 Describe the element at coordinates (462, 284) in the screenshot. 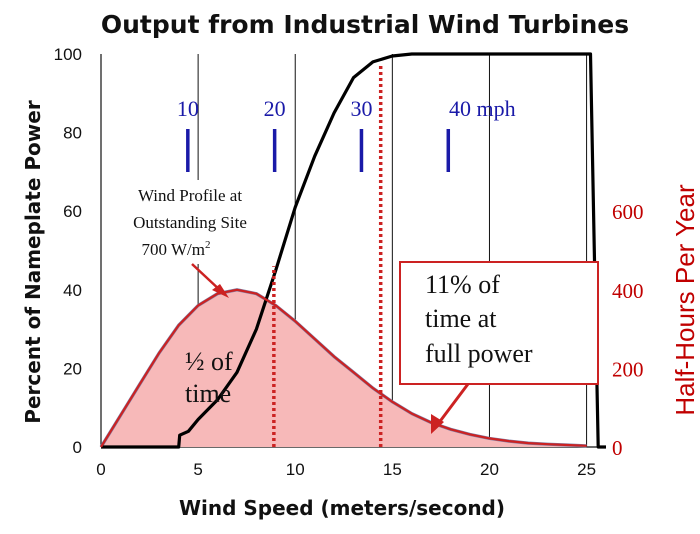

I see `annotation-full-line1: 11% of` at that location.